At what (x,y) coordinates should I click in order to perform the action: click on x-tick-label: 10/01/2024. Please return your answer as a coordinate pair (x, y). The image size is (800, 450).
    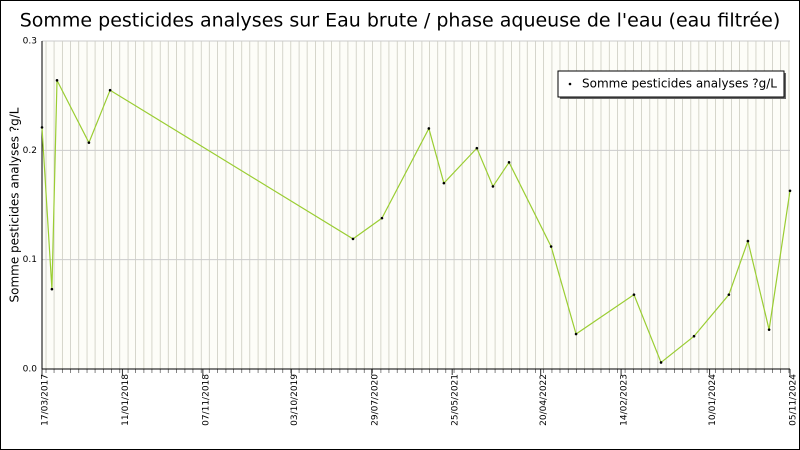
    Looking at the image, I should click on (713, 400).